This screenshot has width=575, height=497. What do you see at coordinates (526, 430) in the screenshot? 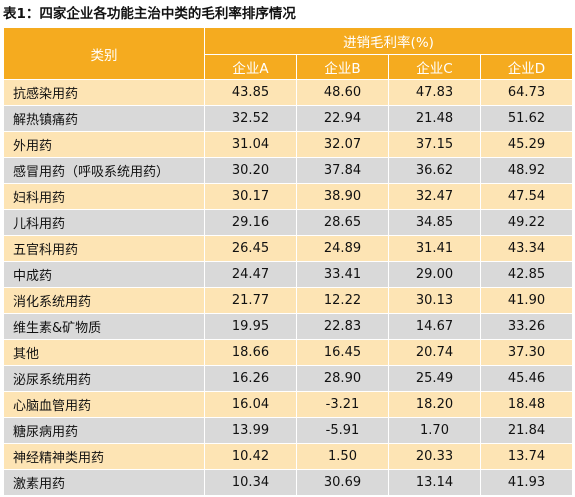
I see `margin-value-cell: 21.84` at bounding box center [526, 430].